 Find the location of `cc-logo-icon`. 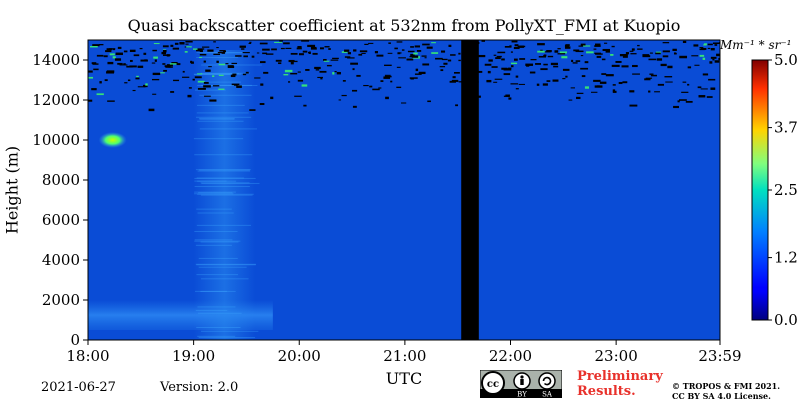

cc-logo-icon is located at coordinates (493, 383).